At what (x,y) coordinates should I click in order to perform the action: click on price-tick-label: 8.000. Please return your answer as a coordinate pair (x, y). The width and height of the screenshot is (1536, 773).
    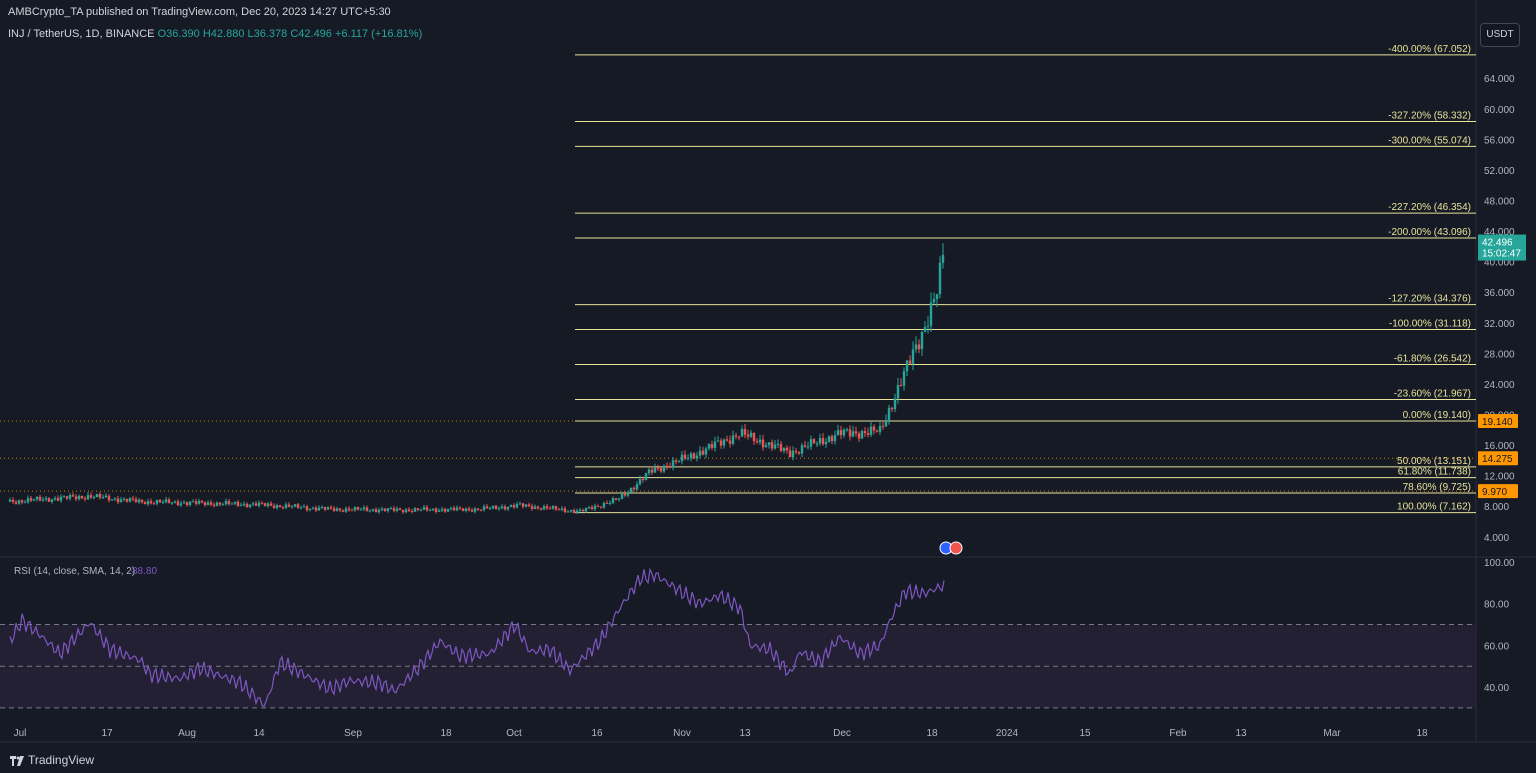
    Looking at the image, I should click on (1496, 507).